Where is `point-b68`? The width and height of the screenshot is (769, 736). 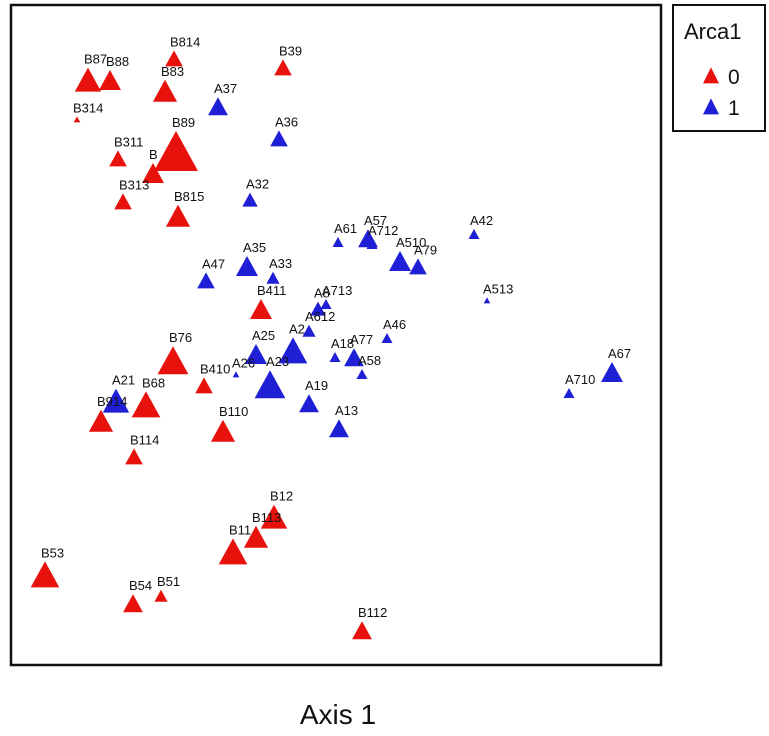 point-b68 is located at coordinates (146, 404).